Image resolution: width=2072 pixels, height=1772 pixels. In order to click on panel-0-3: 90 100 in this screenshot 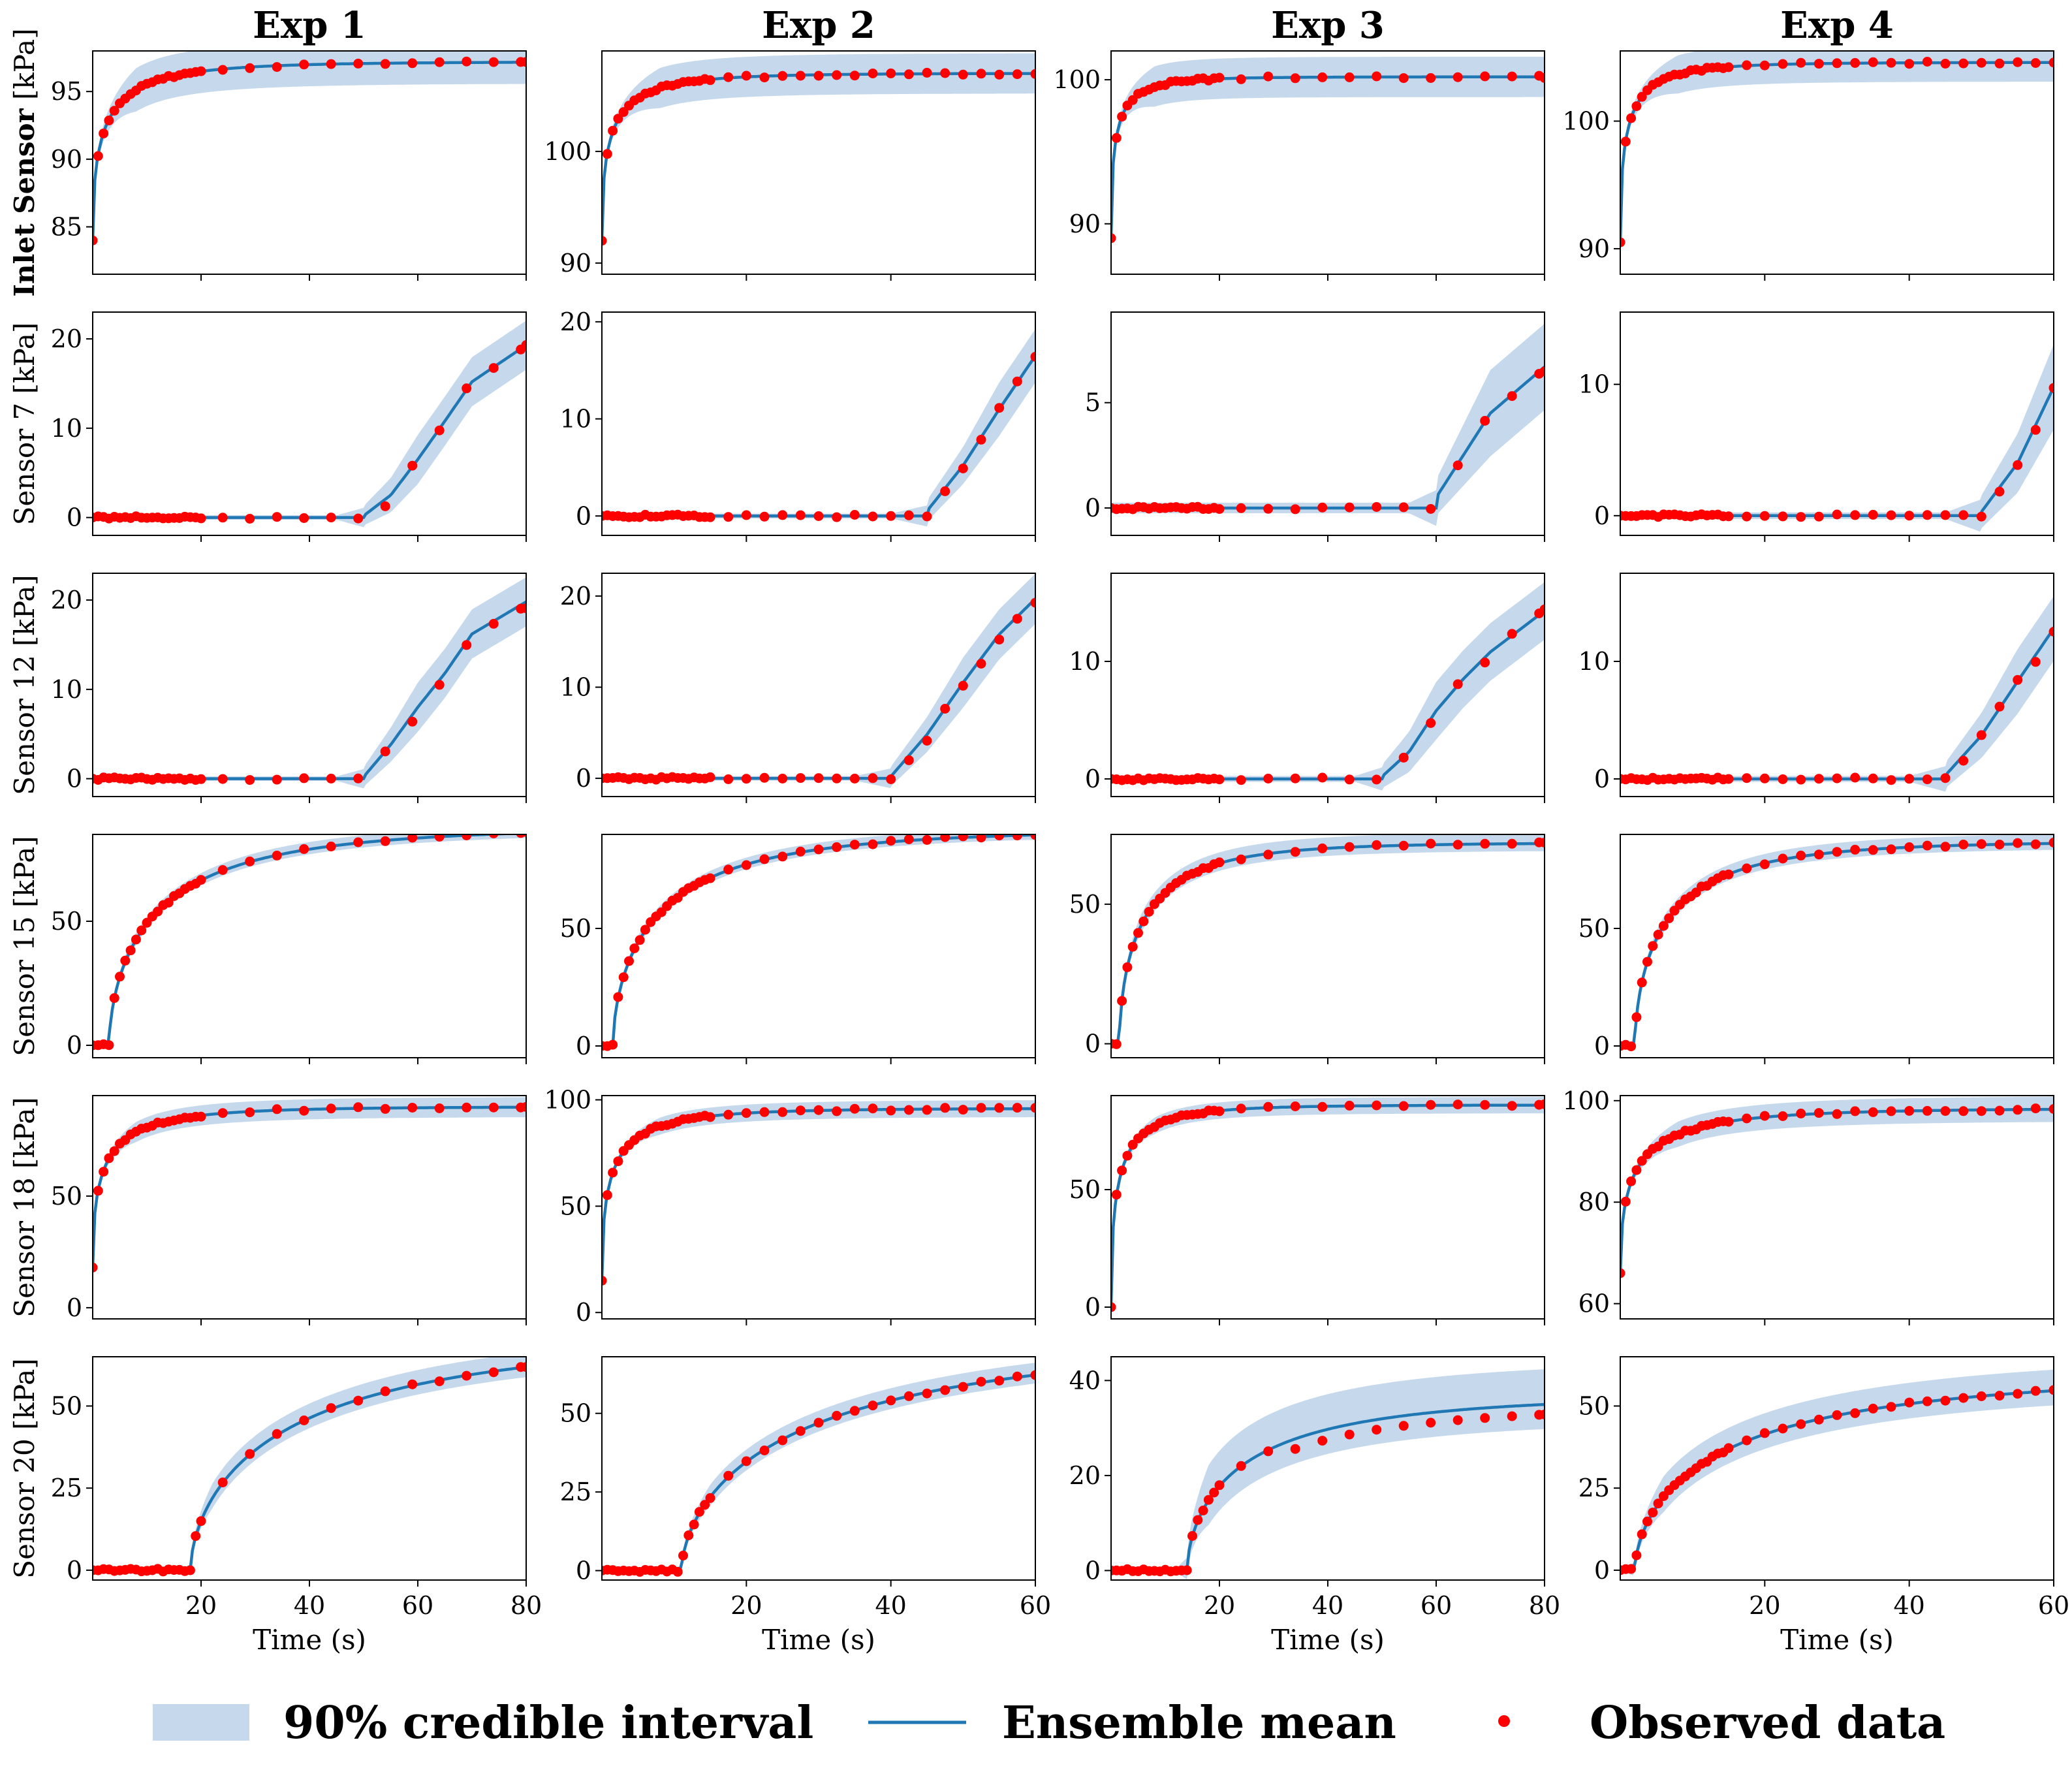, I will do `click(1808, 165)`.